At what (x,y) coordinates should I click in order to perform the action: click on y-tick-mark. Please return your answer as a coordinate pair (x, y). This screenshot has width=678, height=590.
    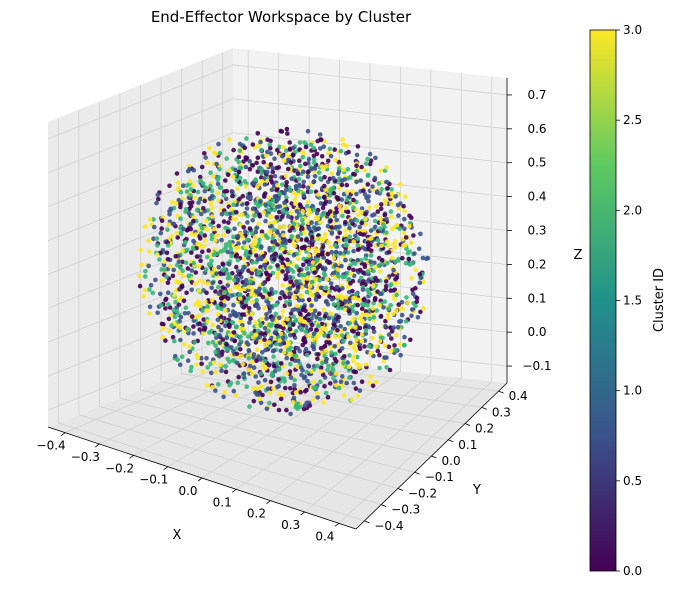
    Looking at the image, I should click on (384, 506).